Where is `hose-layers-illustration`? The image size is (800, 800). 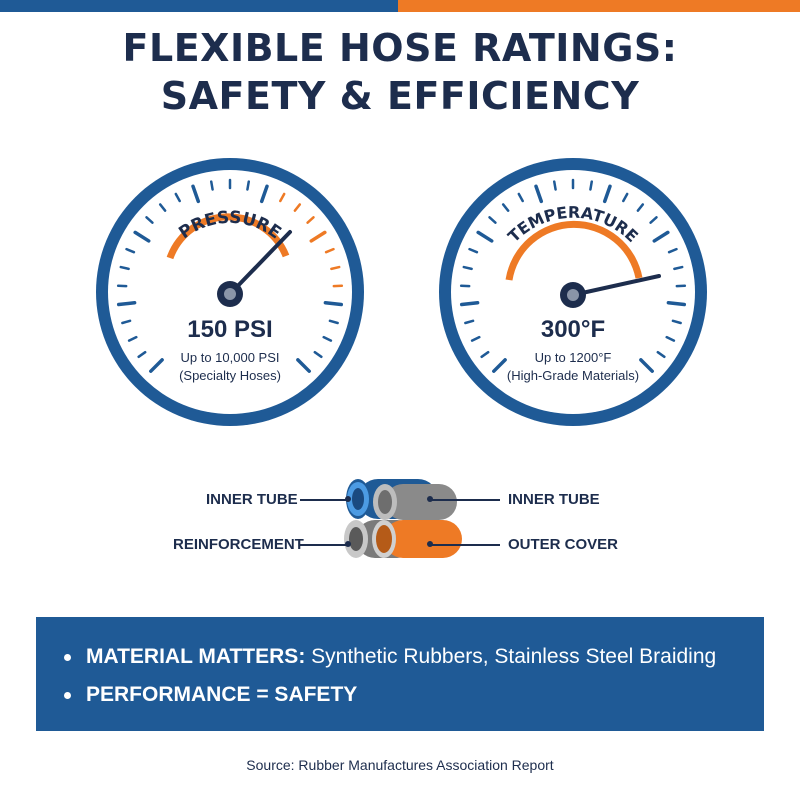 hose-layers-illustration is located at coordinates (403, 518).